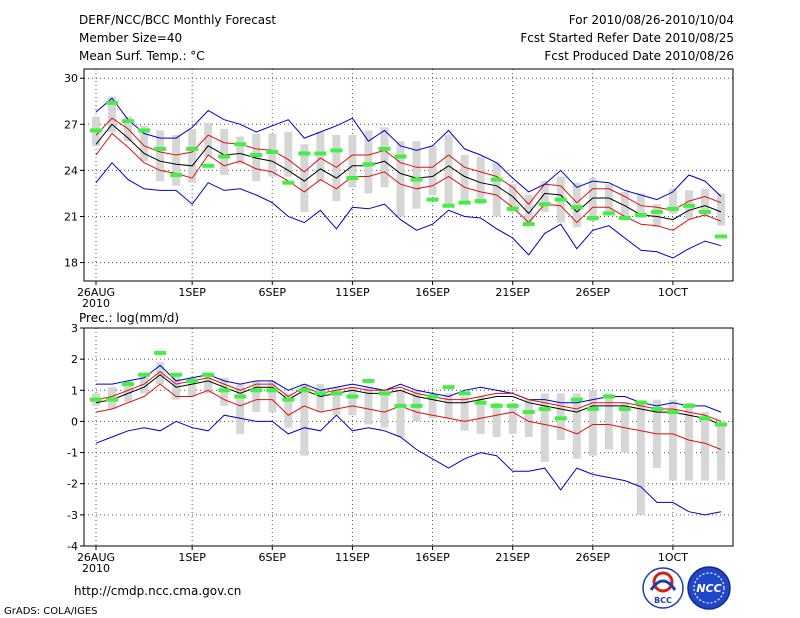 This screenshot has width=800, height=618. Describe the element at coordinates (352, 557) in the screenshot. I see `prec-xtick-label: 11SEP` at that location.